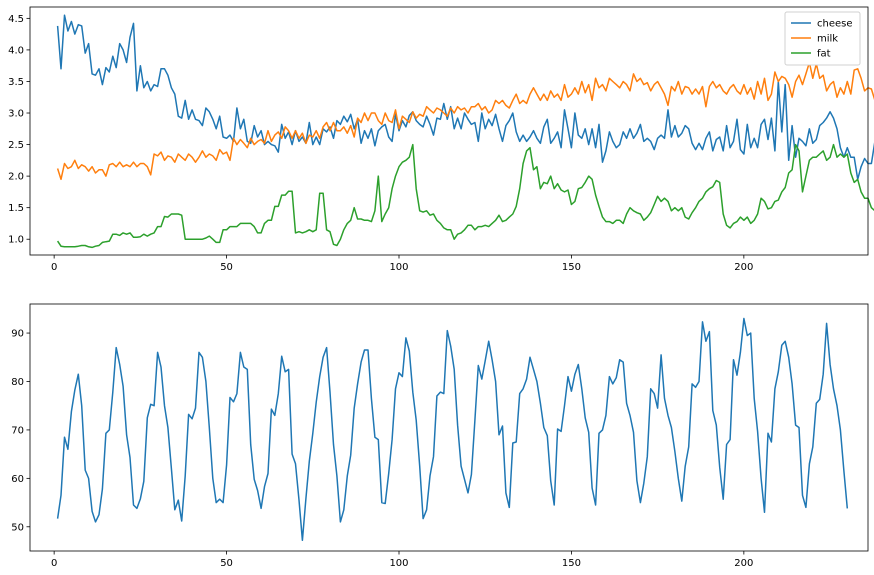  What do you see at coordinates (17, 334) in the screenshot?
I see `bottom-y-tick-label: 90` at bounding box center [17, 334].